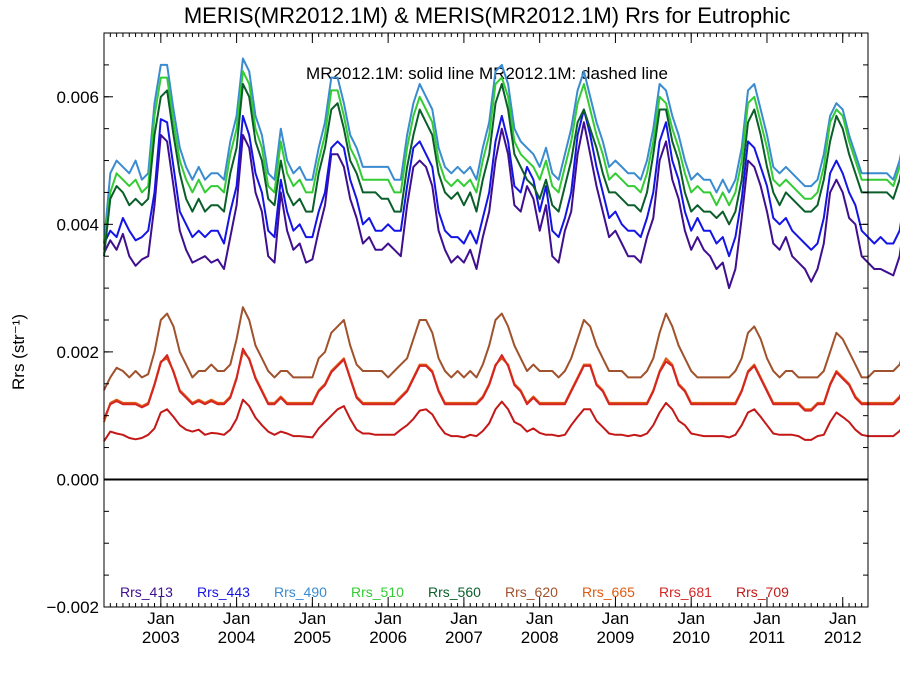 The width and height of the screenshot is (900, 675). Describe the element at coordinates (767, 637) in the screenshot. I see `x-tick-year-label: 2011` at that location.